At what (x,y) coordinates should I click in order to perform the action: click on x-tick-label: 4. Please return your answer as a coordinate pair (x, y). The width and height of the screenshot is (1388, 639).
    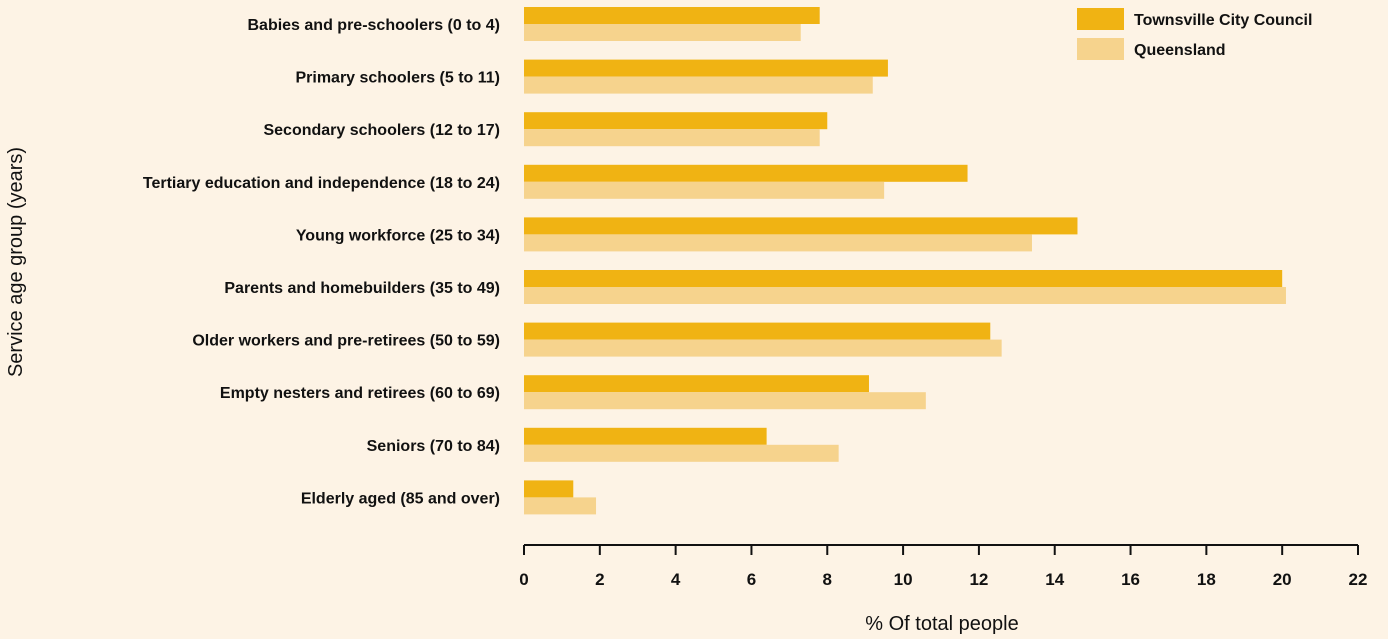
    Looking at the image, I should click on (676, 579).